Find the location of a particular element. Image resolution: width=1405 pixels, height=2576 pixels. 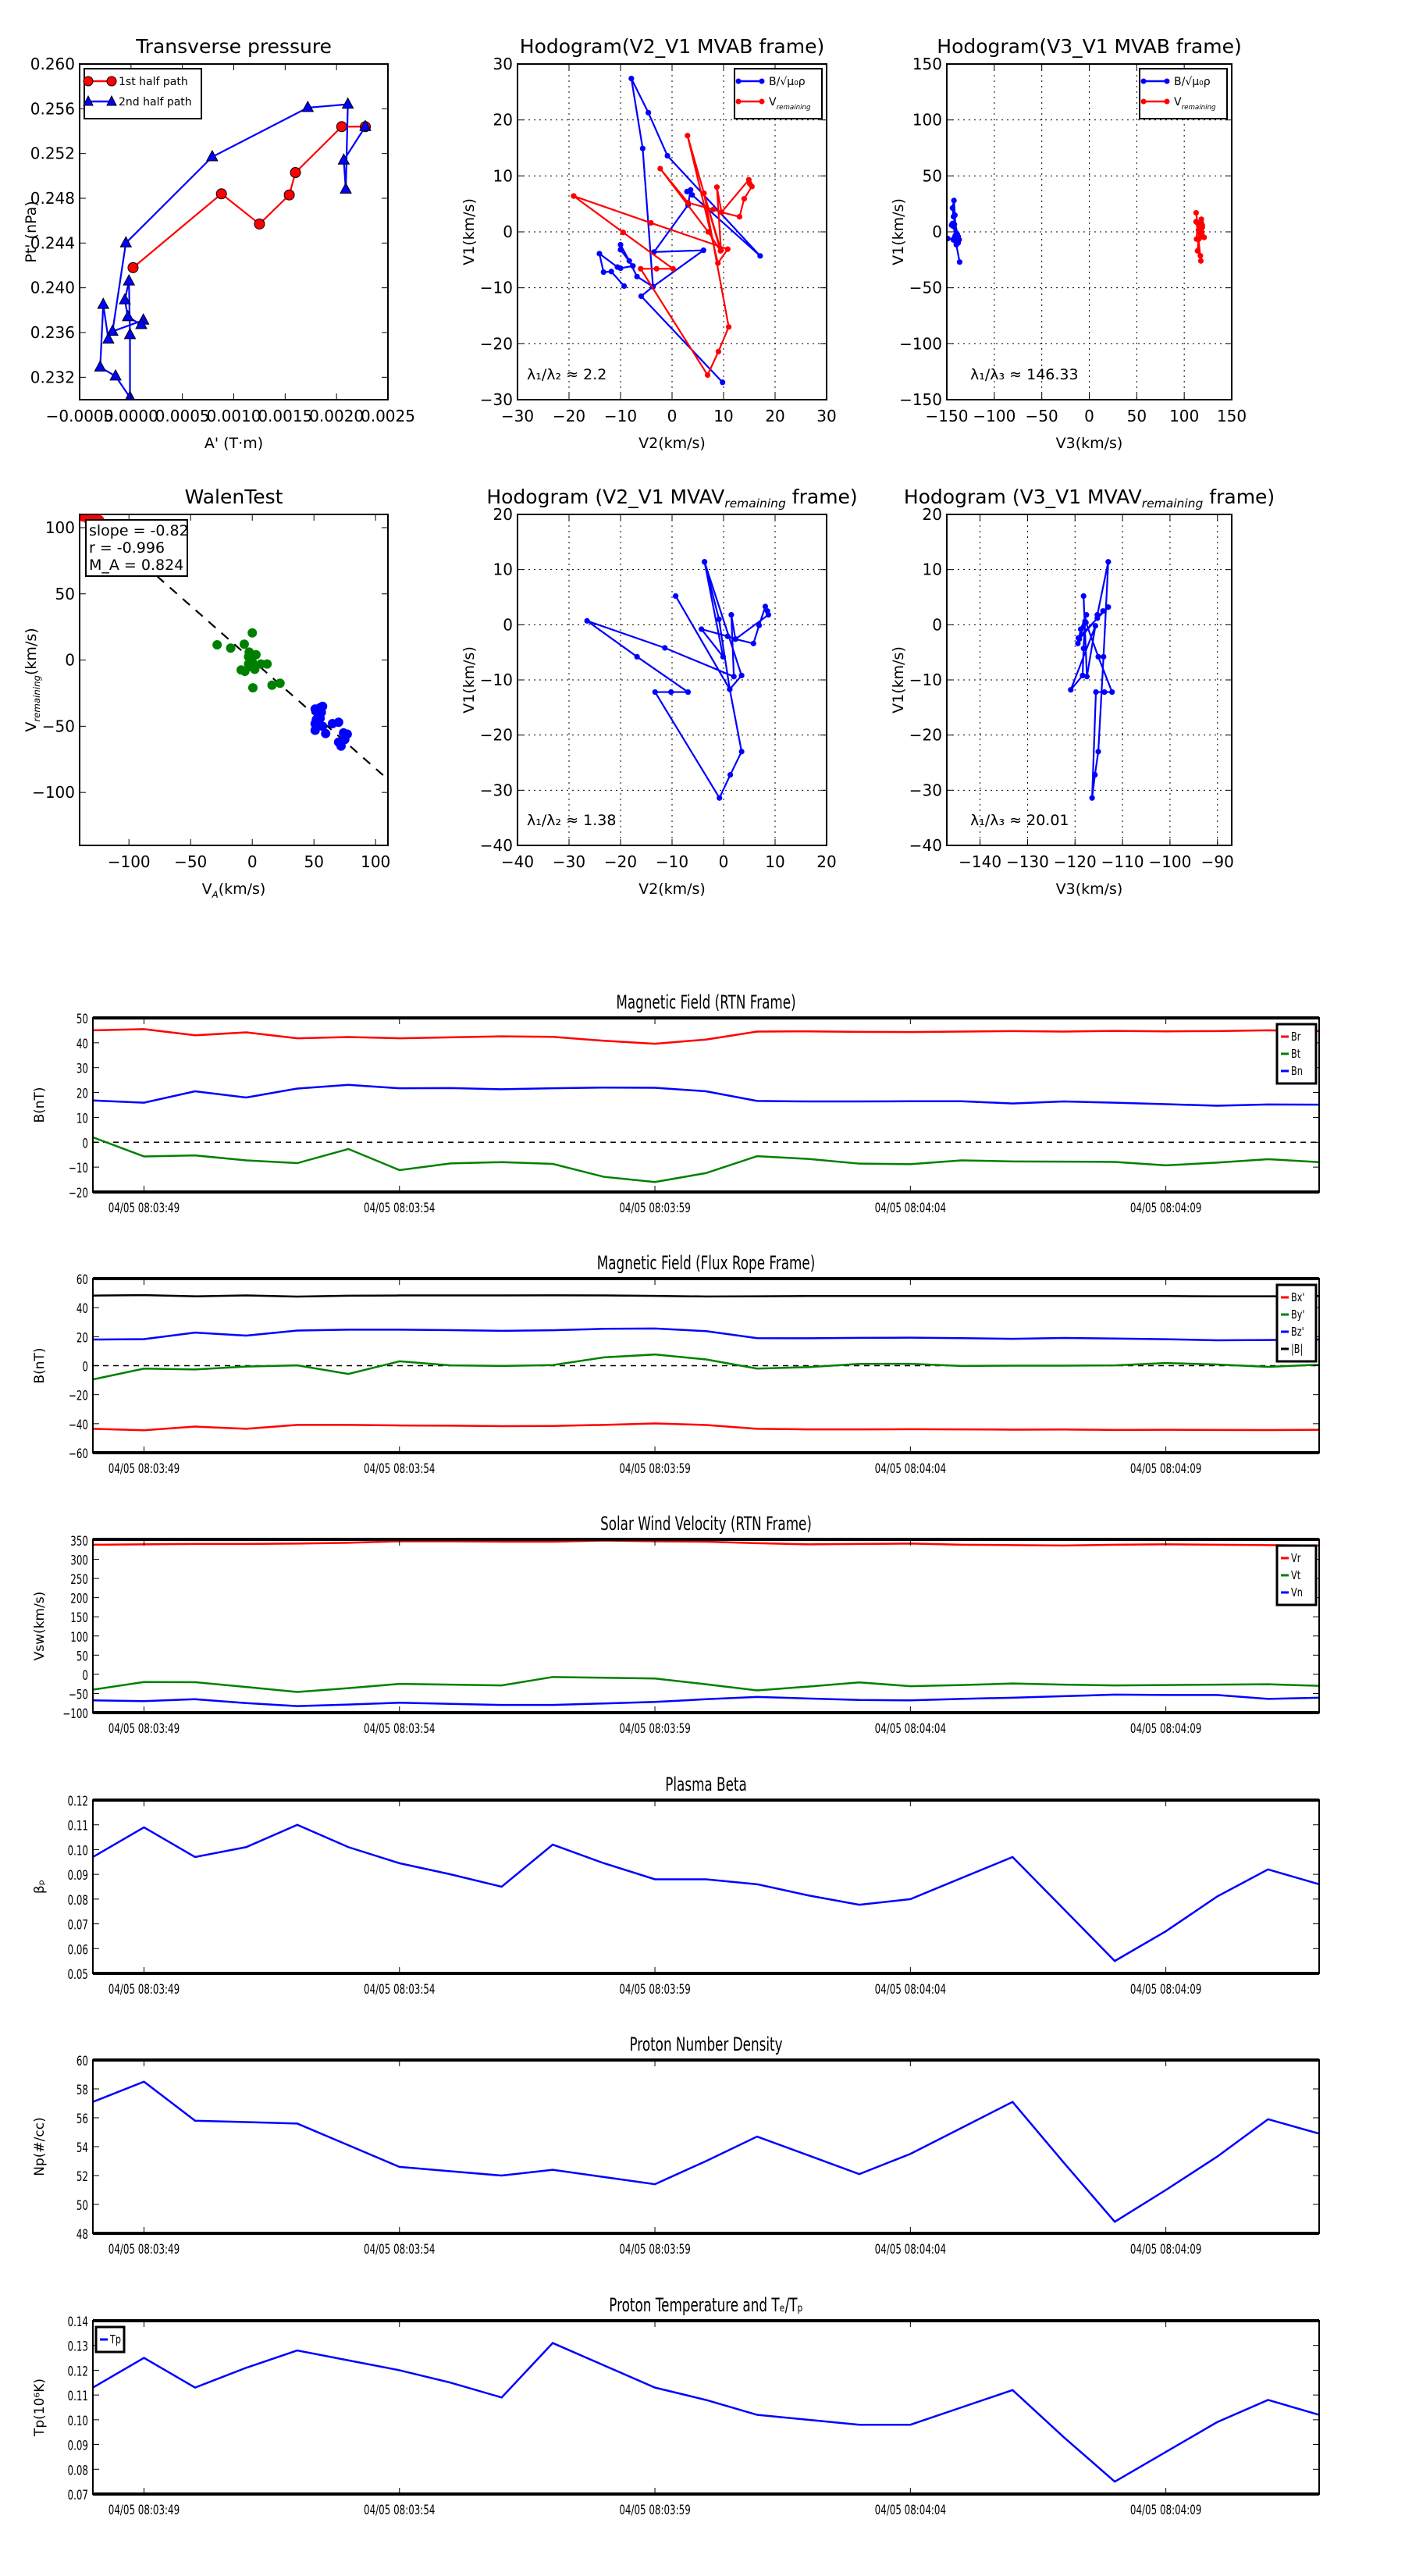

y-tick-label: 0.256 is located at coordinates (52, 109).